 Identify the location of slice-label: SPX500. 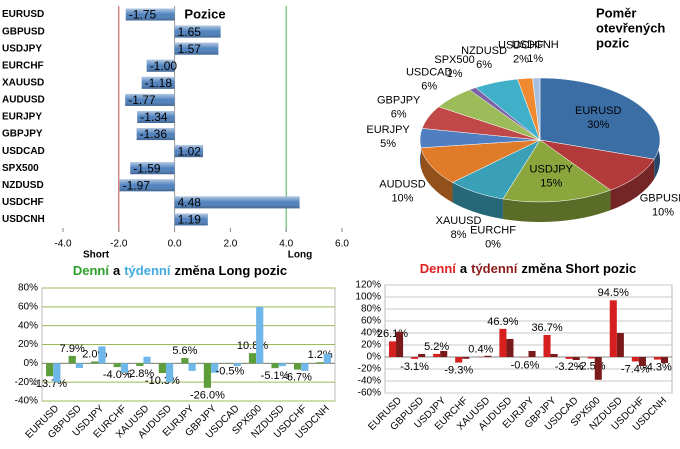
(454, 60).